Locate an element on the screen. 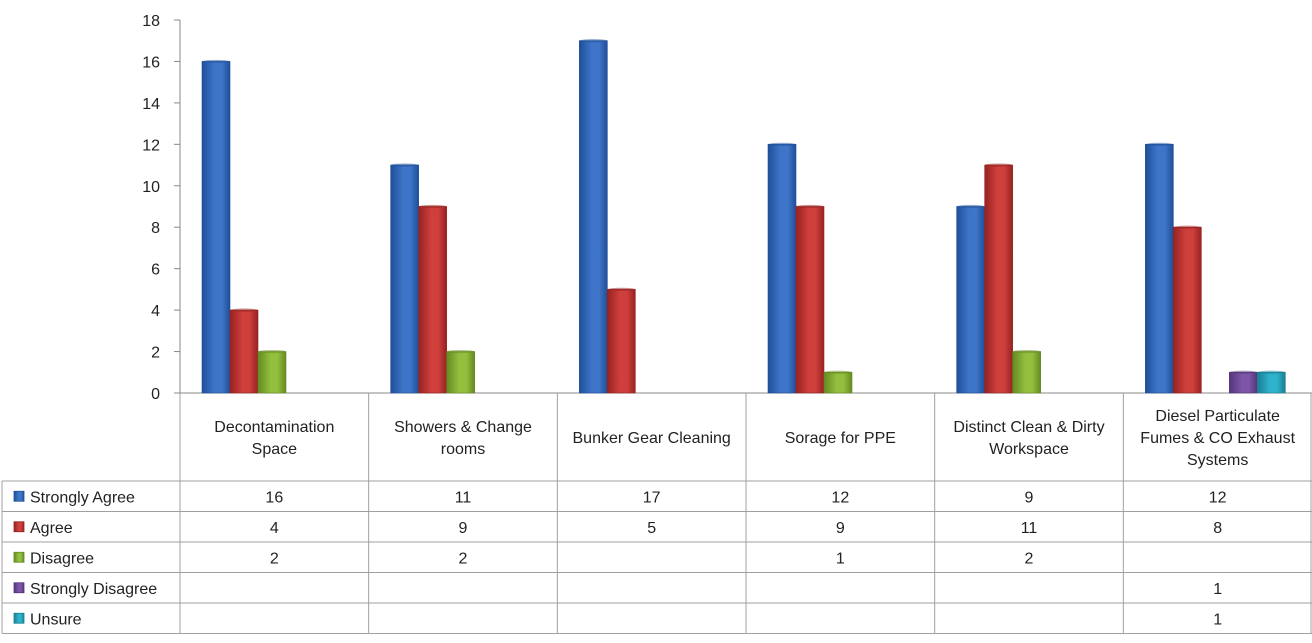  legend-label: Disagree is located at coordinates (62, 558).